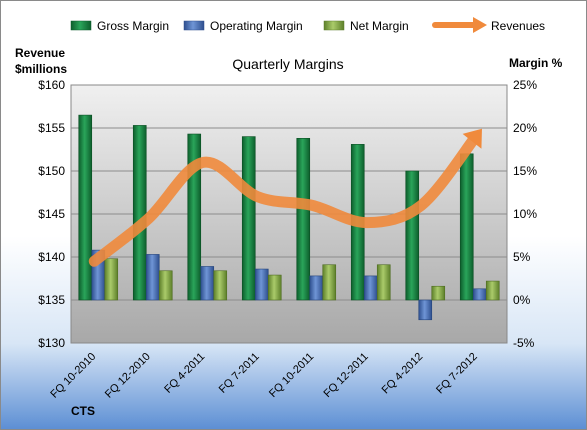 This screenshot has width=587, height=430. Describe the element at coordinates (239, 373) in the screenshot. I see `category-label: FQ 7-2011` at that location.